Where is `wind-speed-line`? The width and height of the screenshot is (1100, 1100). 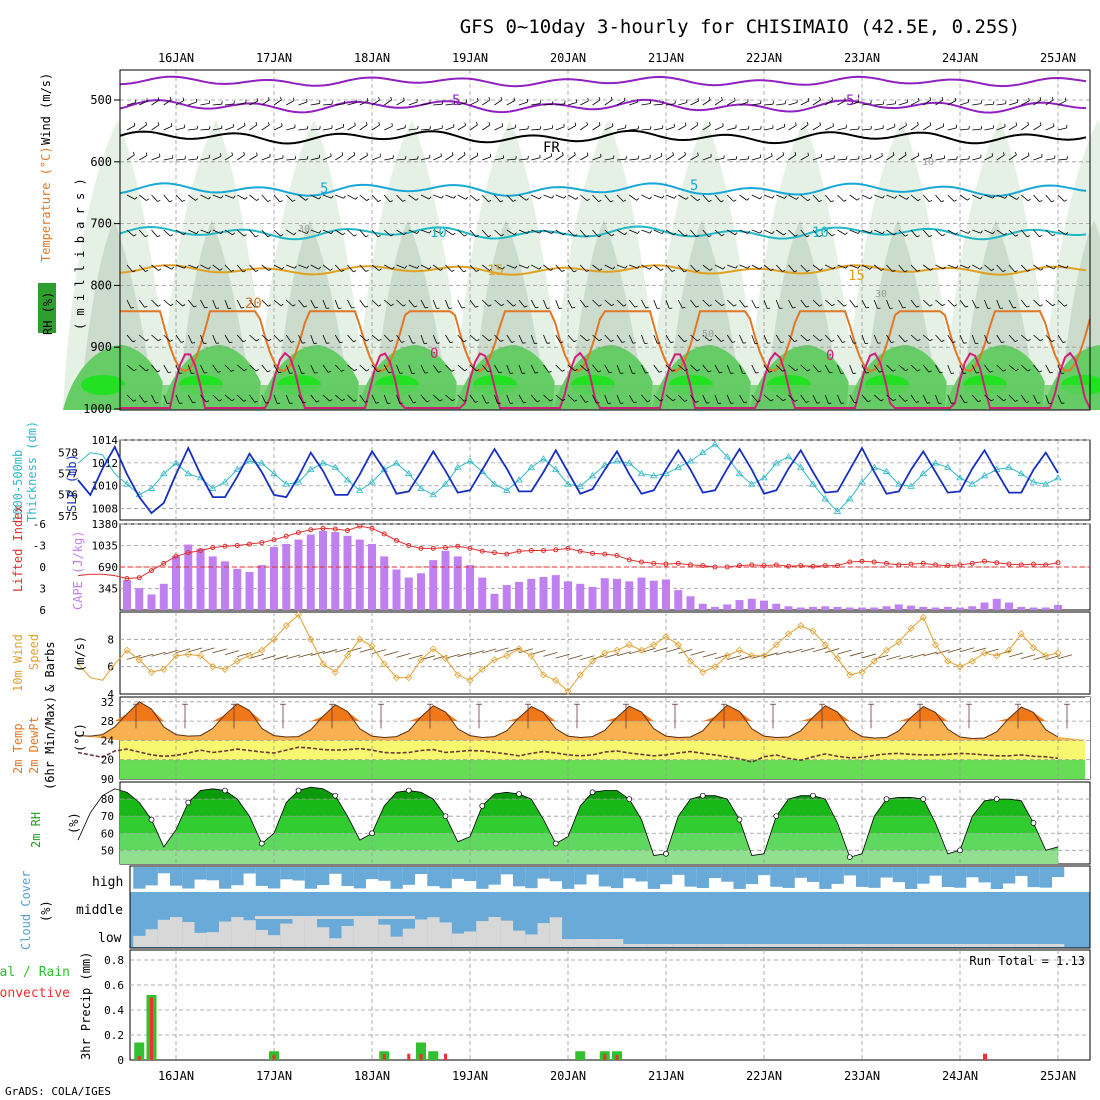
wind-speed-line is located at coordinates (568, 653).